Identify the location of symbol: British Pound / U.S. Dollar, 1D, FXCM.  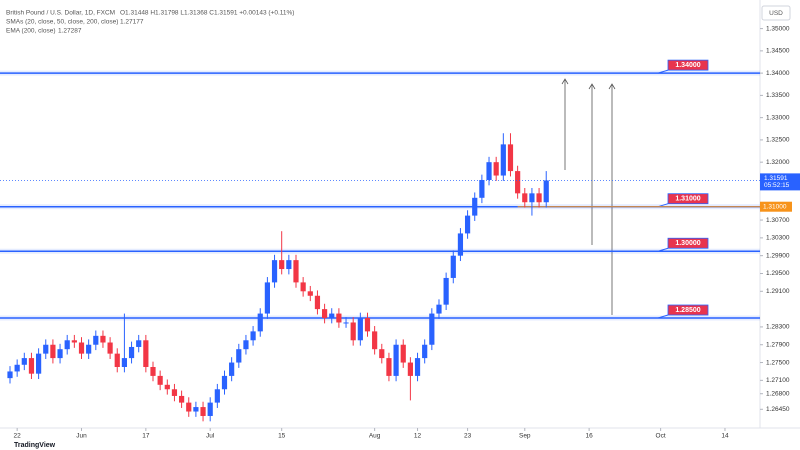
(60, 13).